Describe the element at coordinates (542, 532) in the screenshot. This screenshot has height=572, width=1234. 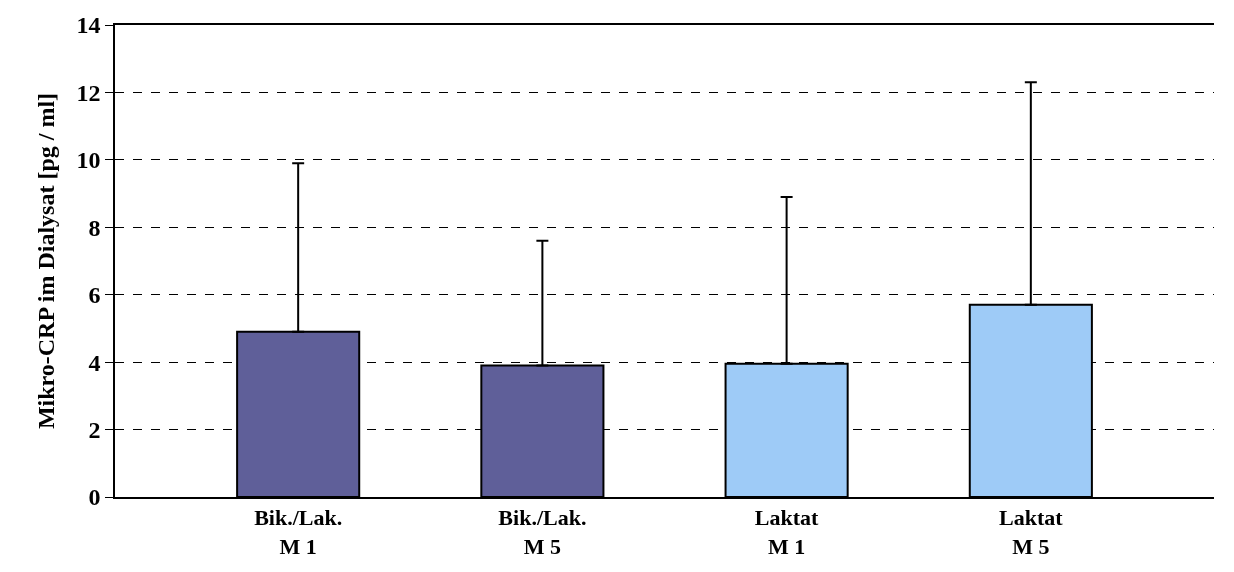
I see `x-tick-label: Bik./Lak. M 5` at that location.